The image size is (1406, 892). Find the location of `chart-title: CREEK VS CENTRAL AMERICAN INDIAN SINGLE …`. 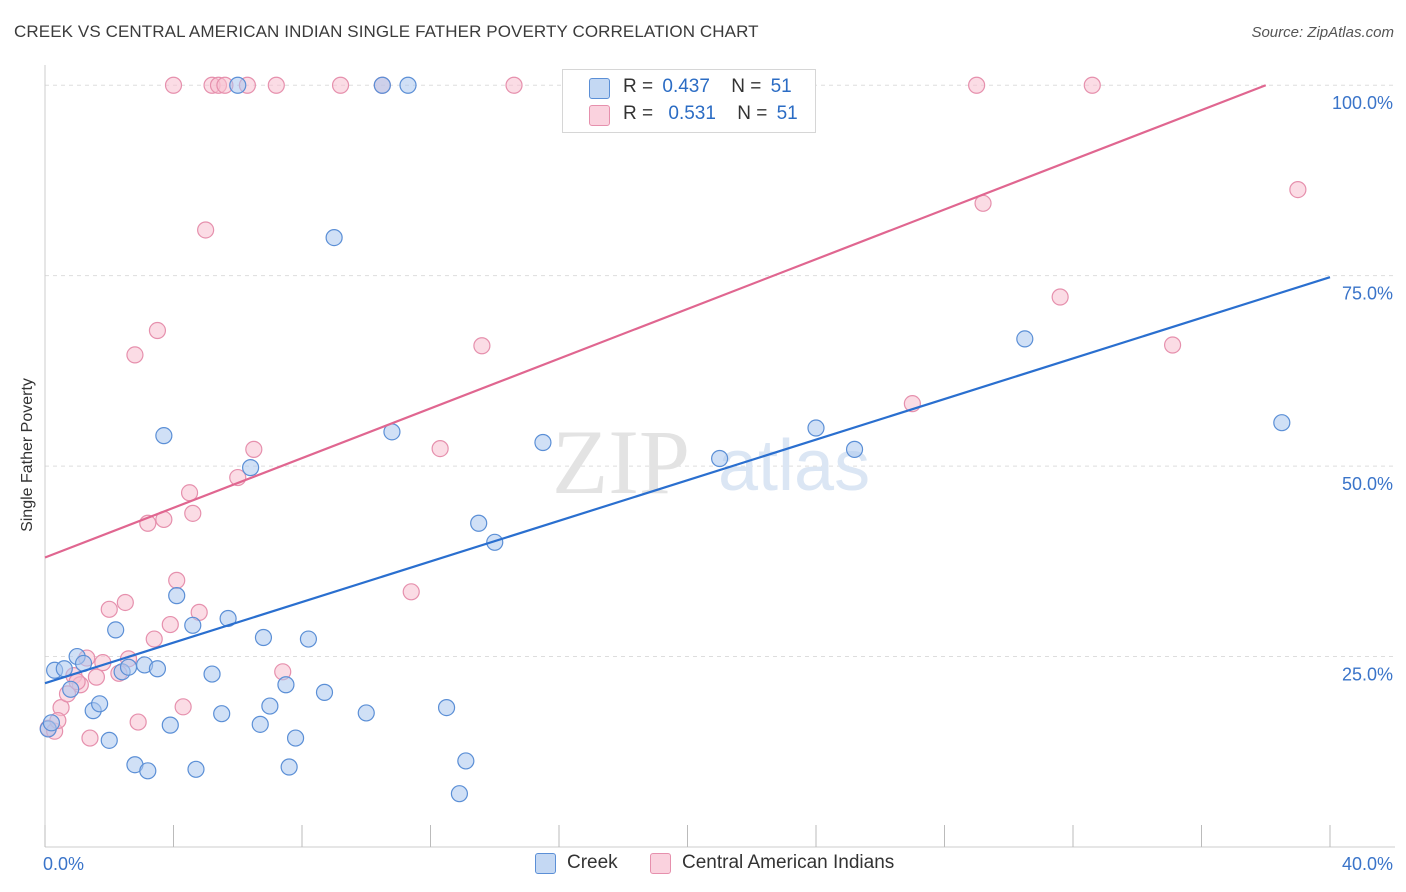

chart-title: CREEK VS CENTRAL AMERICAN INDIAN SINGLE … is located at coordinates (386, 31).